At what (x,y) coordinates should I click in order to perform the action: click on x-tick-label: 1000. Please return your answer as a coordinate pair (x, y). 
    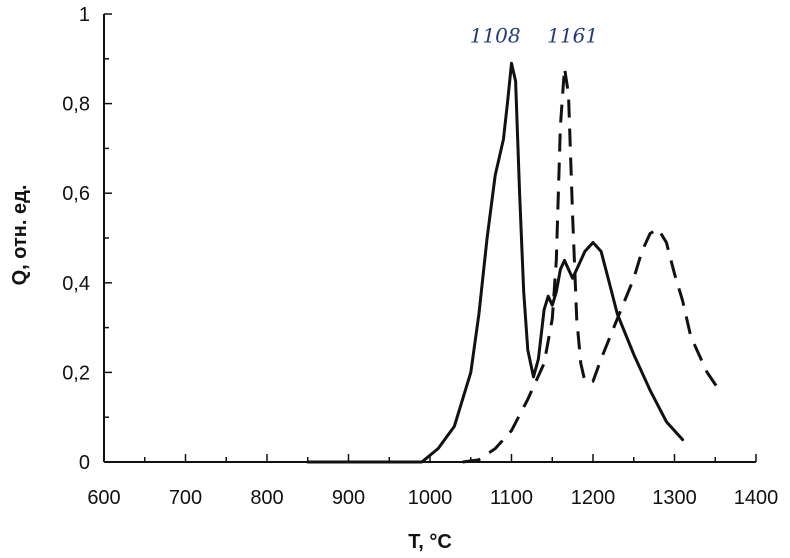
    Looking at the image, I should click on (430, 498).